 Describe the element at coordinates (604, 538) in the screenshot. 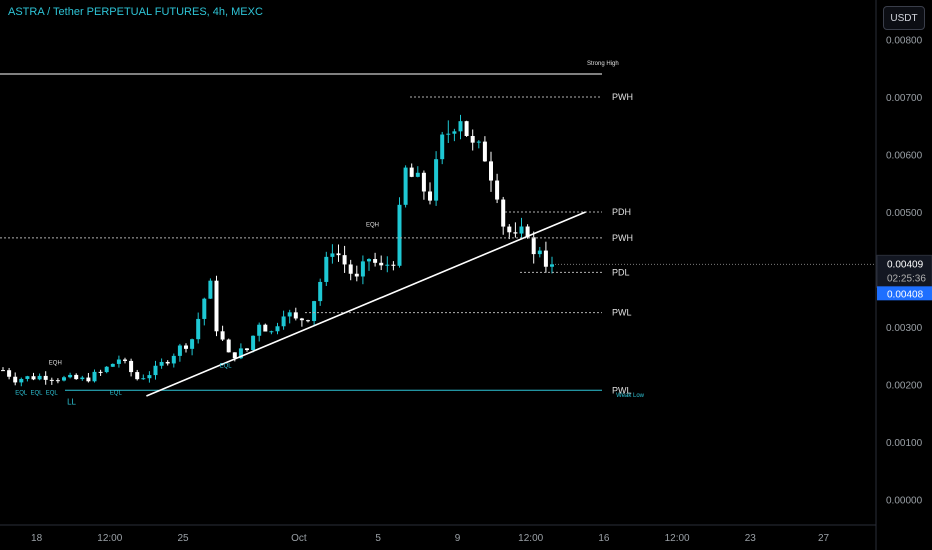

I see `x-tick-label: 16` at that location.